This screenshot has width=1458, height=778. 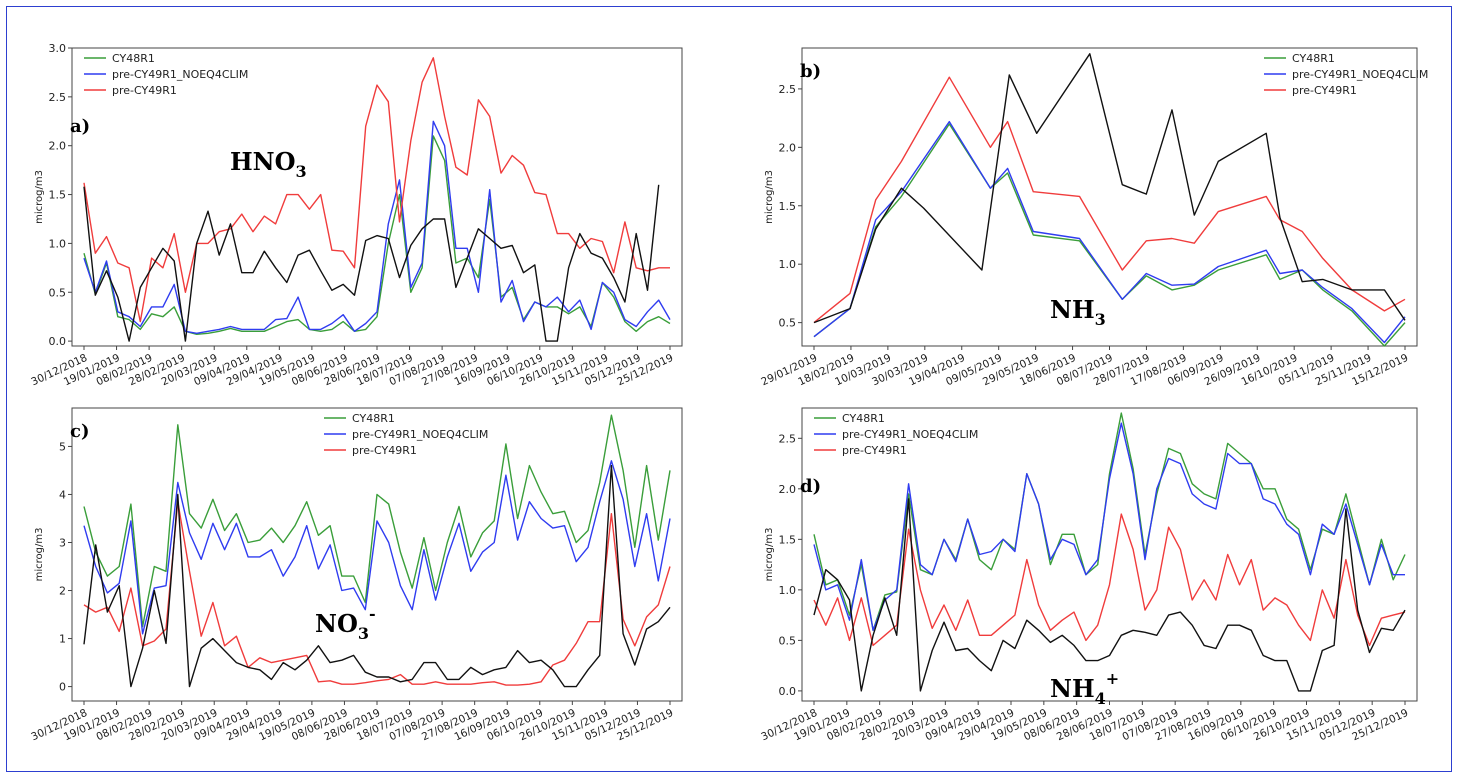 What do you see at coordinates (80, 126) in the screenshot?
I see `panel-label: a)` at bounding box center [80, 126].